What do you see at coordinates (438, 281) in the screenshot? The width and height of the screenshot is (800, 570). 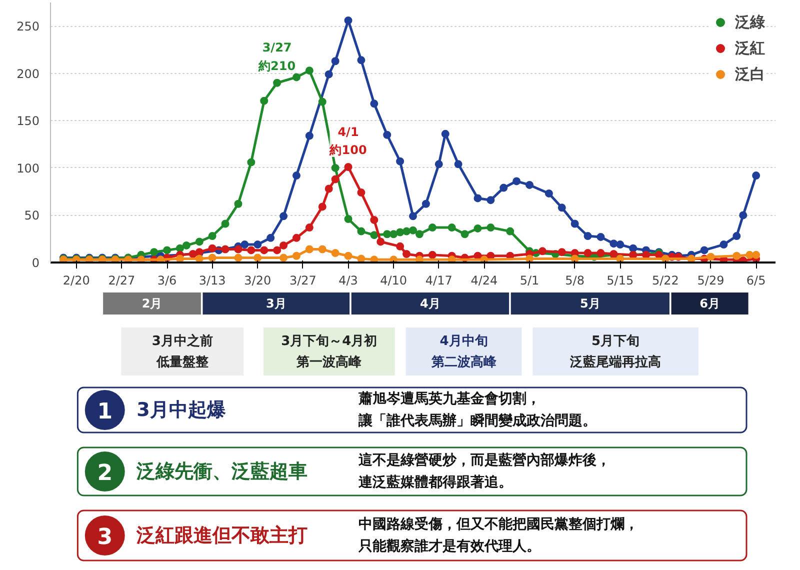 I see `x-tick-label: 4/17` at bounding box center [438, 281].